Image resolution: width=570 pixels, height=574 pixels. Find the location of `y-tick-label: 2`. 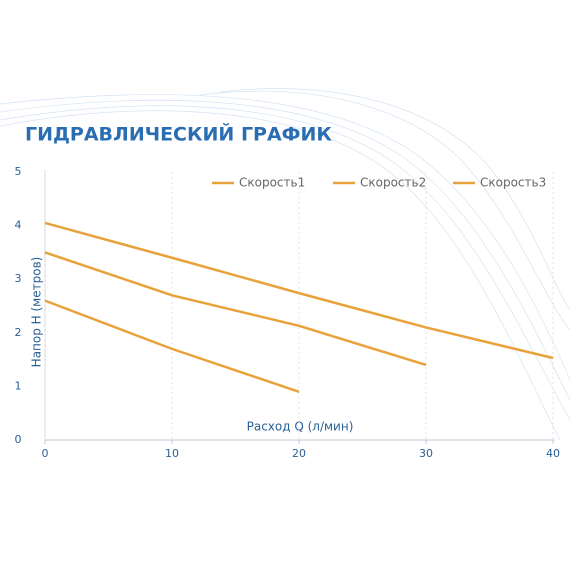

y-tick-label: 2 is located at coordinates (18, 332).